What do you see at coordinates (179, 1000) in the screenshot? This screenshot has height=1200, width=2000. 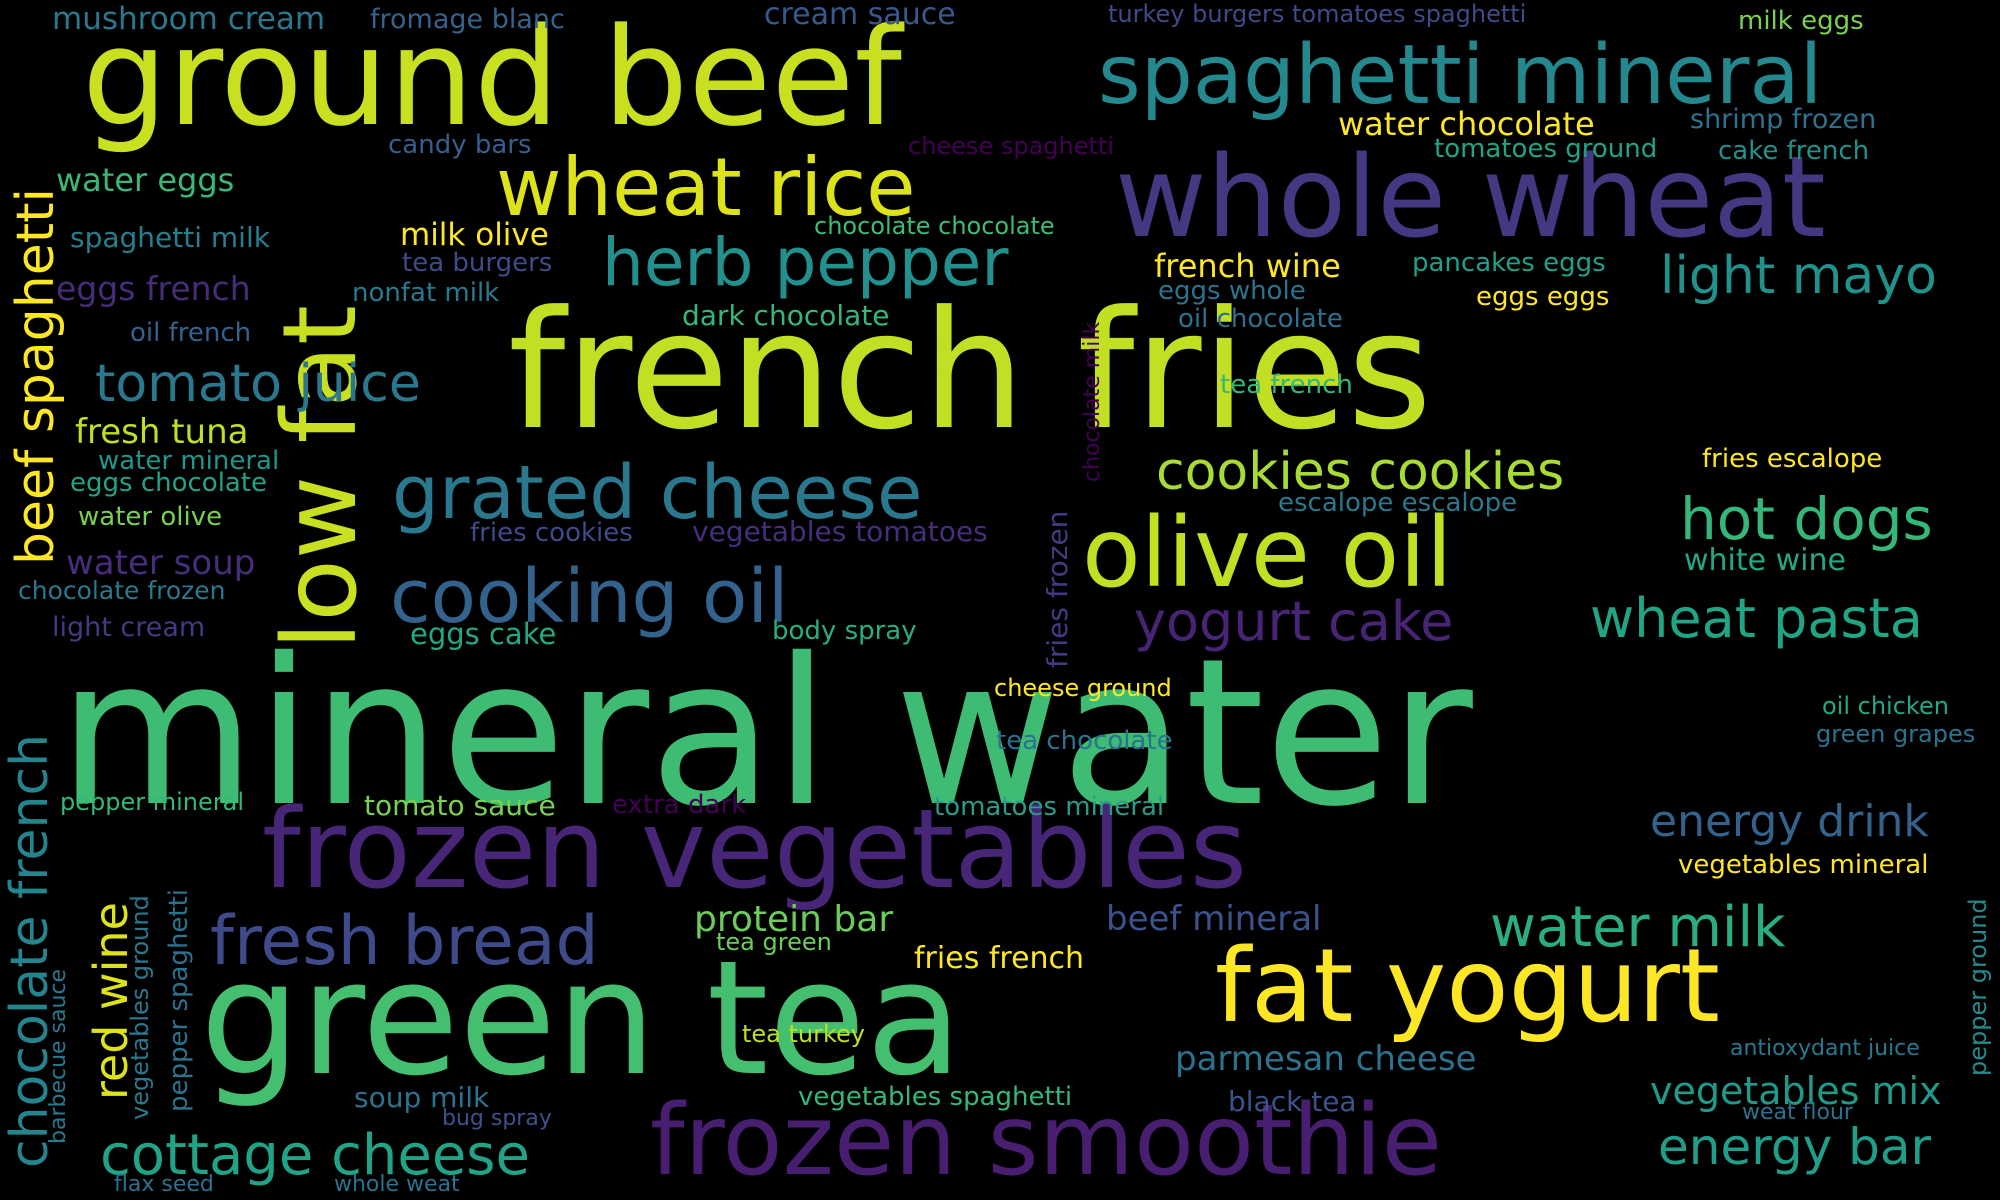 I see `word-pepper-spaghetti: pepper spaghetti` at bounding box center [179, 1000].